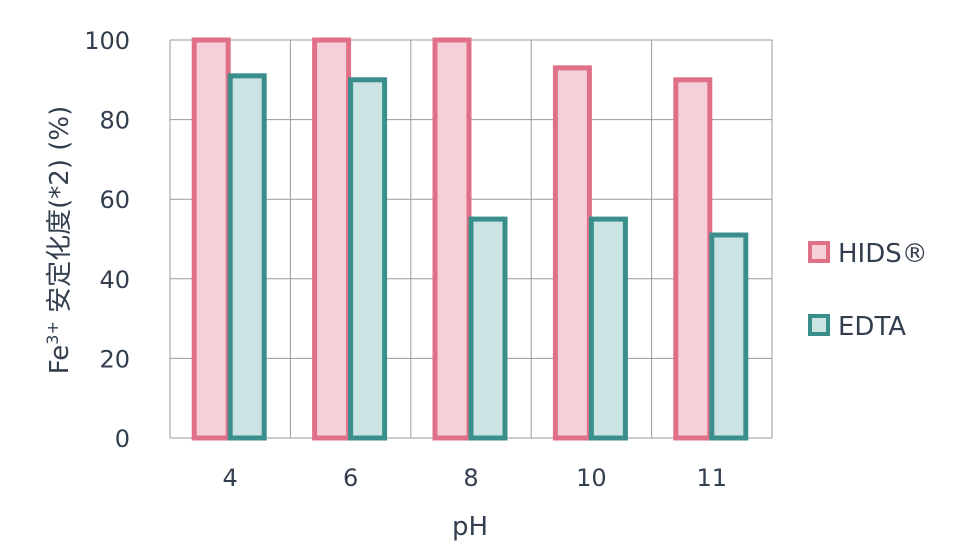  I want to click on x-tick-label: 11, so click(712, 478).